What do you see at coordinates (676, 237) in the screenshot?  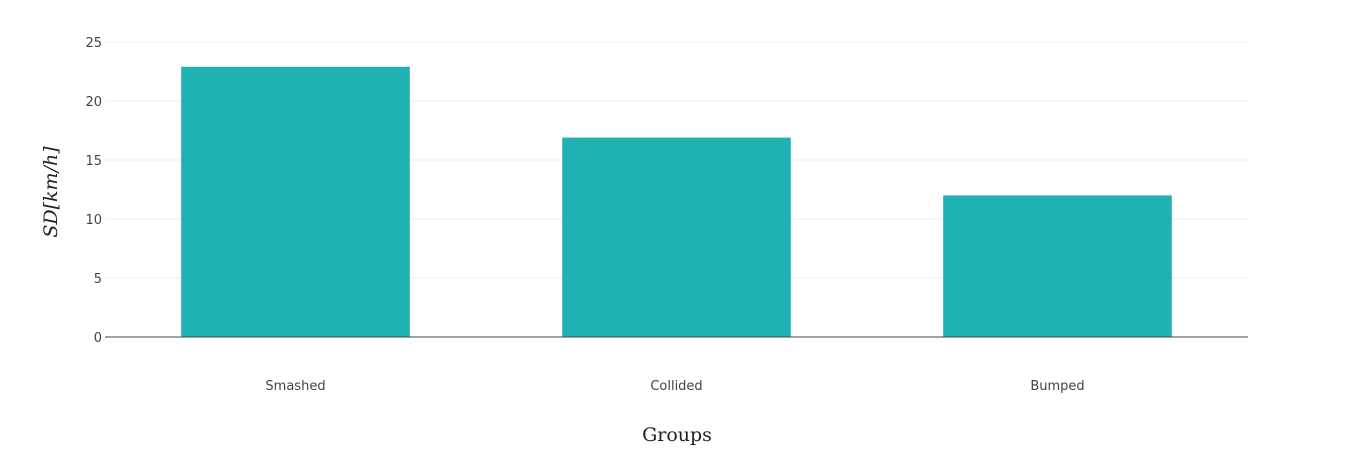 I see `bar-collided` at bounding box center [676, 237].